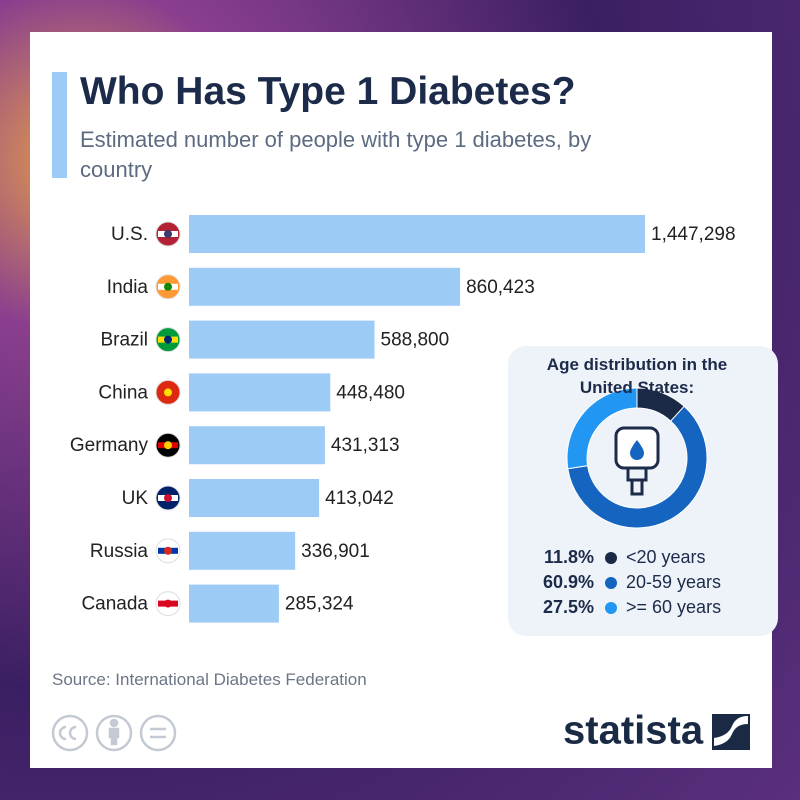 This screenshot has height=800, width=800. What do you see at coordinates (637, 487) in the screenshot?
I see `meter-strip-end` at bounding box center [637, 487].